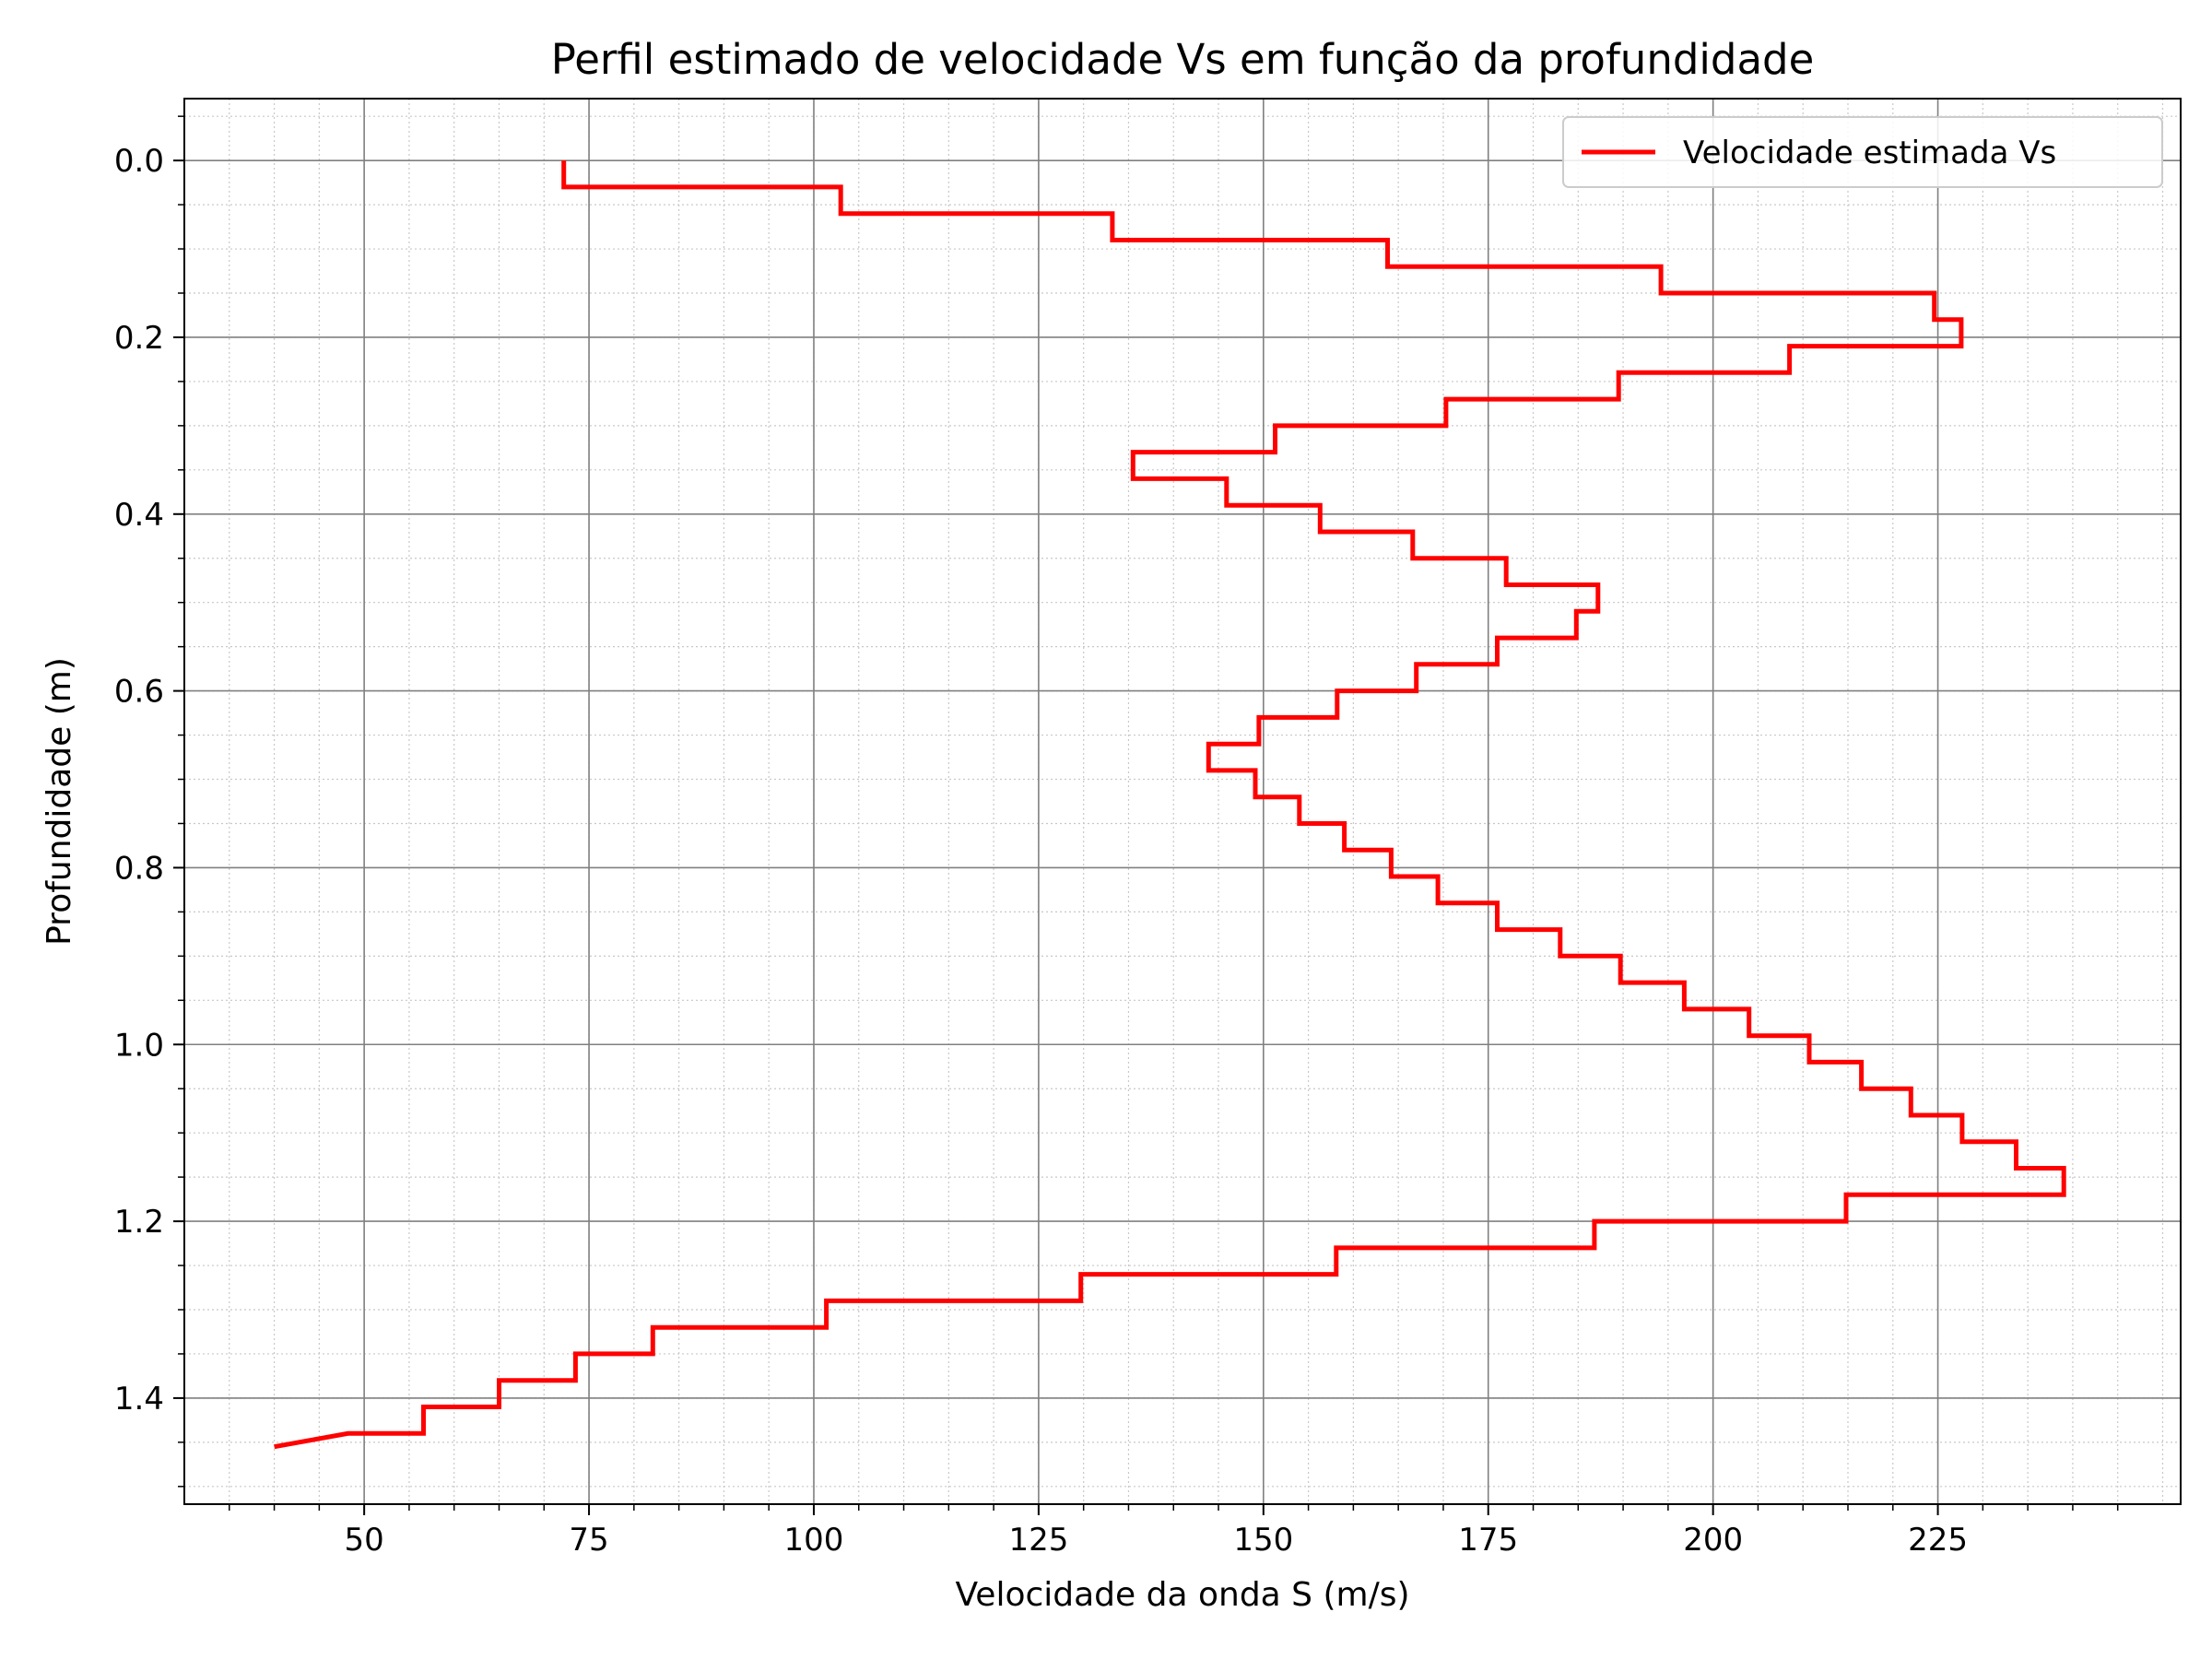 The image size is (2212, 1659). What do you see at coordinates (139, 161) in the screenshot?
I see `y-tick-label: 0.0` at bounding box center [139, 161].